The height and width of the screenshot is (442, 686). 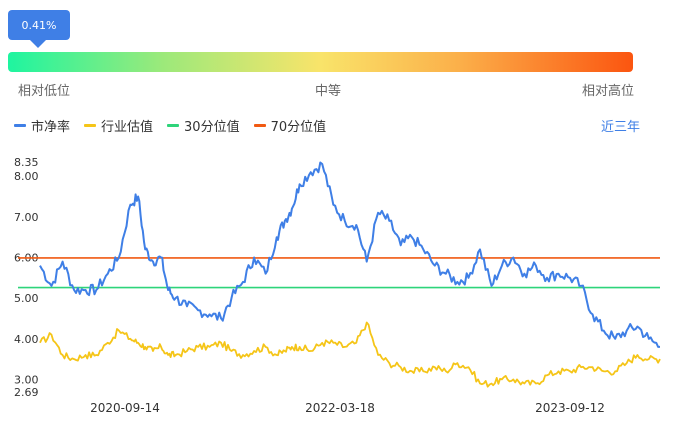 I want to click on scale-high-label: 相对高位, so click(x=608, y=91).